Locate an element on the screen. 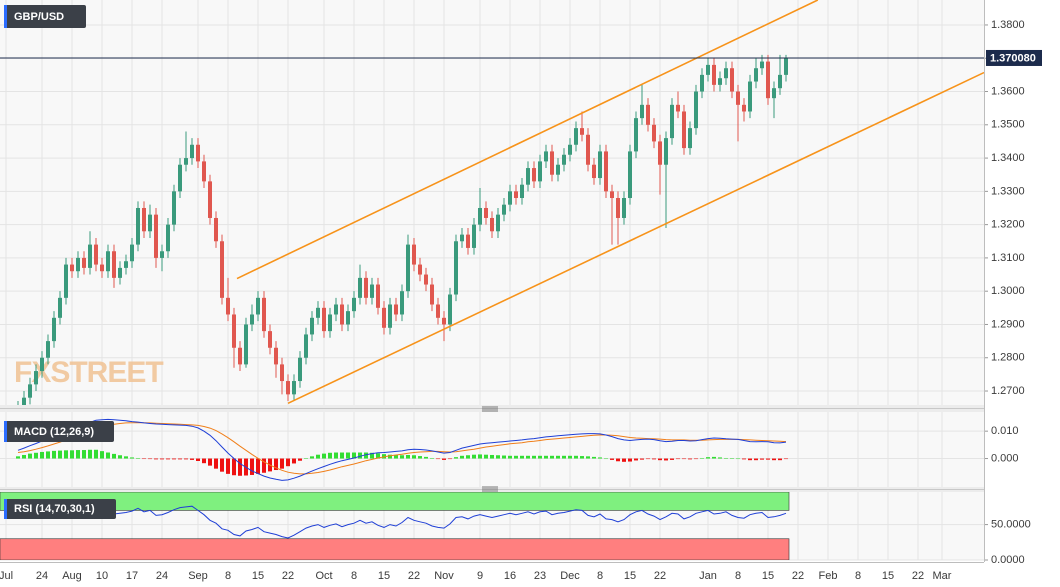 The image size is (1060, 587). y-tick-label: 1.2700 is located at coordinates (1008, 391).